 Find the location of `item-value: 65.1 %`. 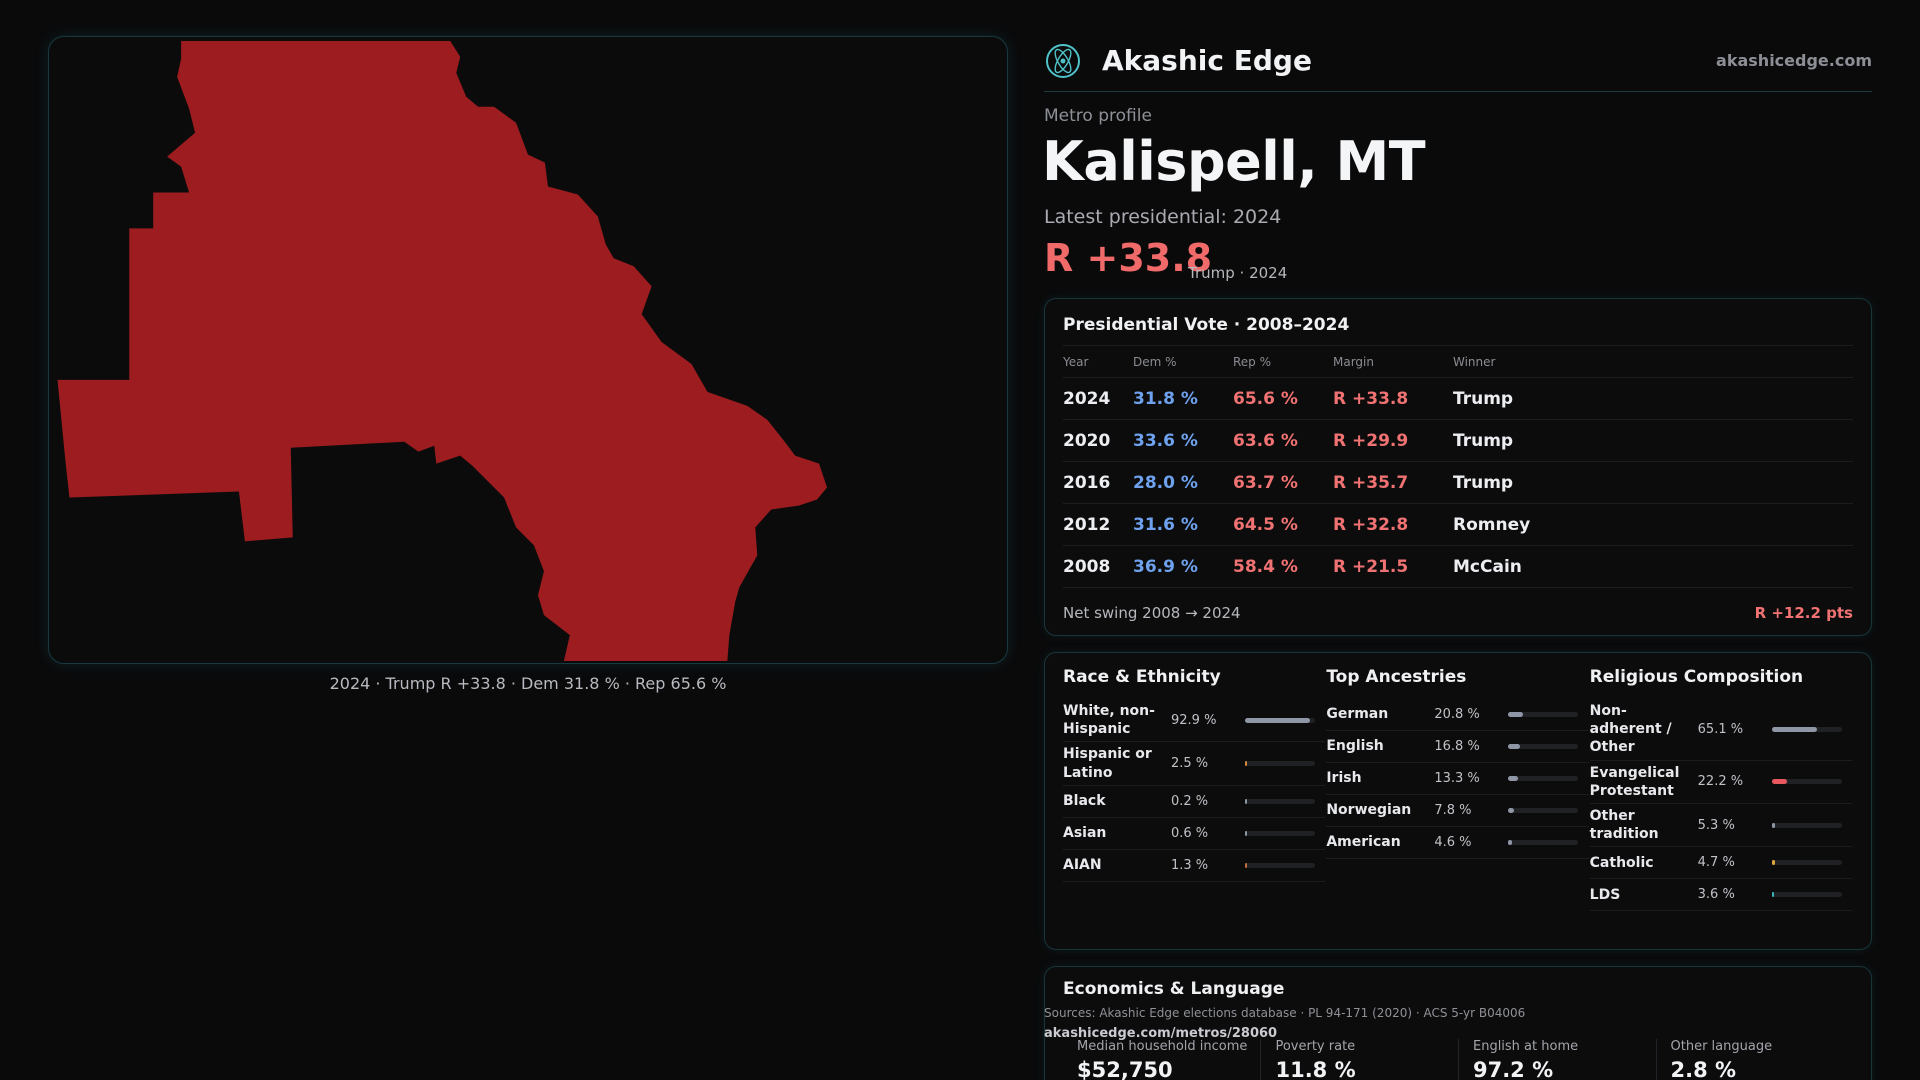

item-value: 65.1 % is located at coordinates (1720, 729).